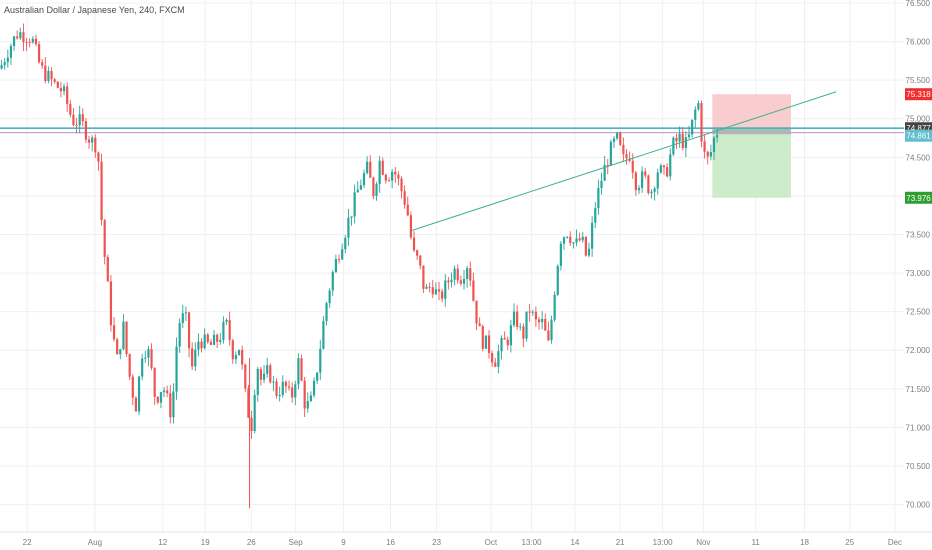  What do you see at coordinates (918, 157) in the screenshot?
I see `price-tick-label: 74.500` at bounding box center [918, 157].